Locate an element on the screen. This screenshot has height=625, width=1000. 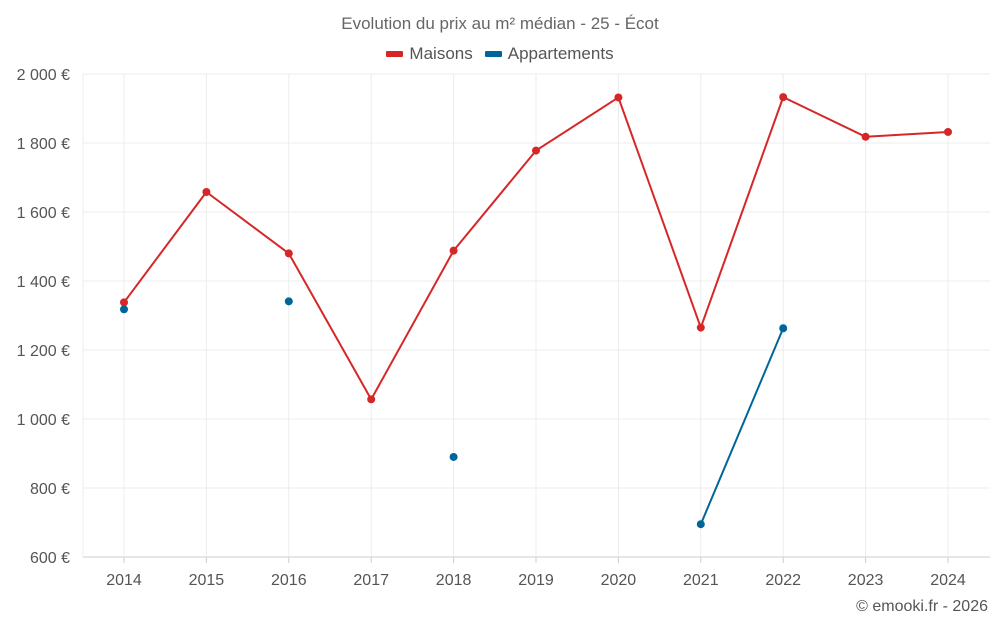
x-tick-label: 2016 is located at coordinates (289, 580).